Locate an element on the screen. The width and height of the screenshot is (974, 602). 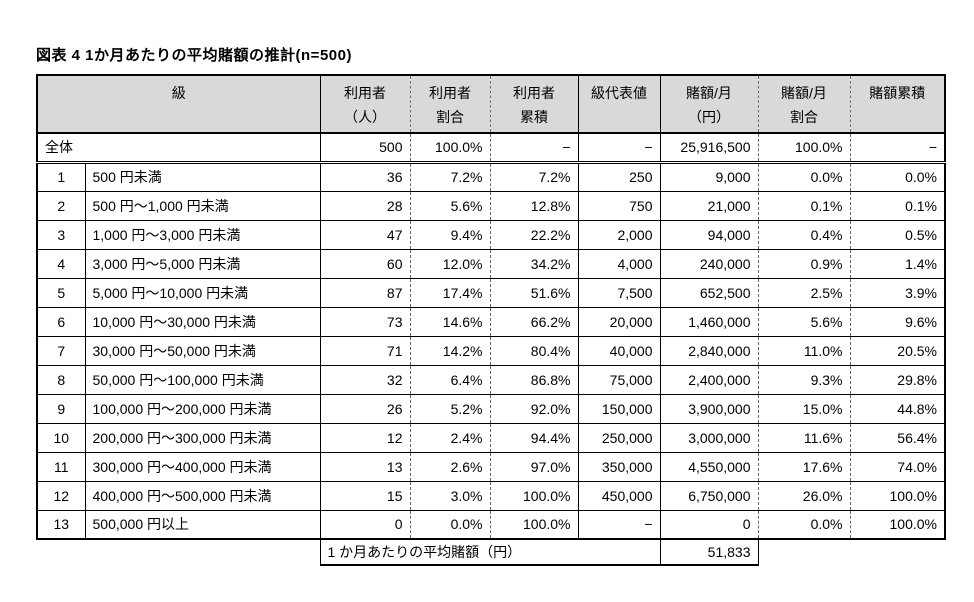
cell-amount: 21,000 is located at coordinates (709, 206).